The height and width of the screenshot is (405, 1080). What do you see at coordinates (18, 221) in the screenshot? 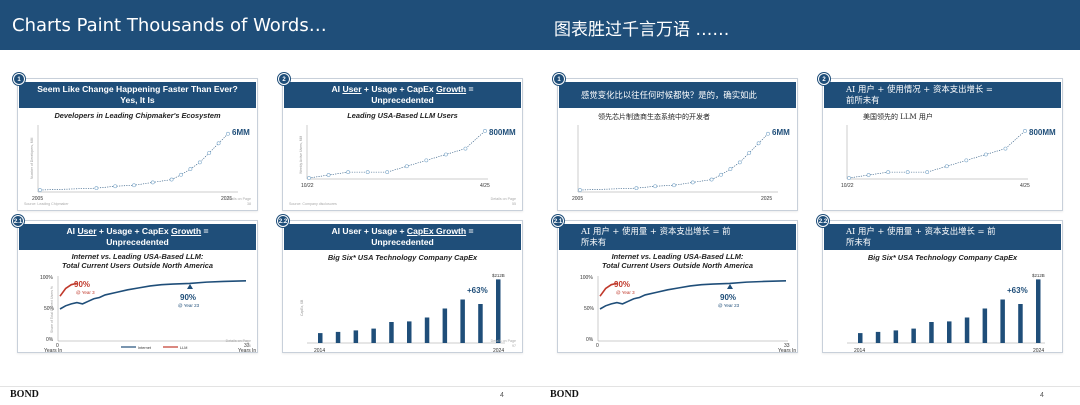
I see `badge-2-1: 2.1` at bounding box center [18, 221].